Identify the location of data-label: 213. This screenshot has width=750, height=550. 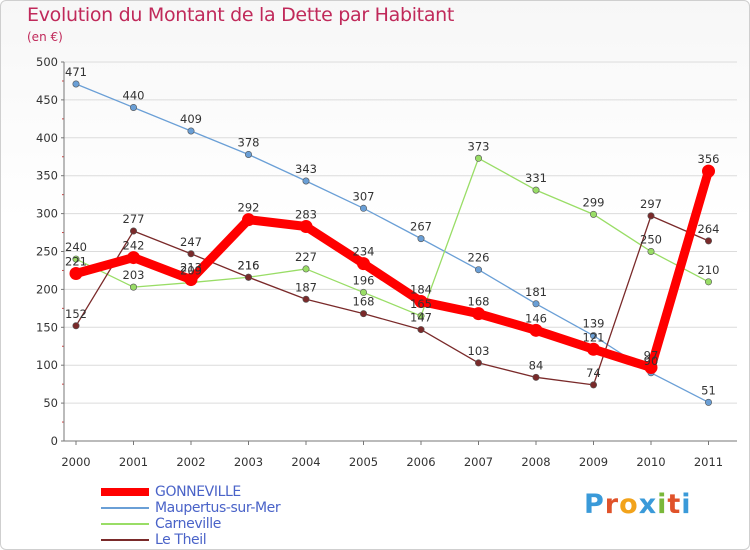
(191, 268).